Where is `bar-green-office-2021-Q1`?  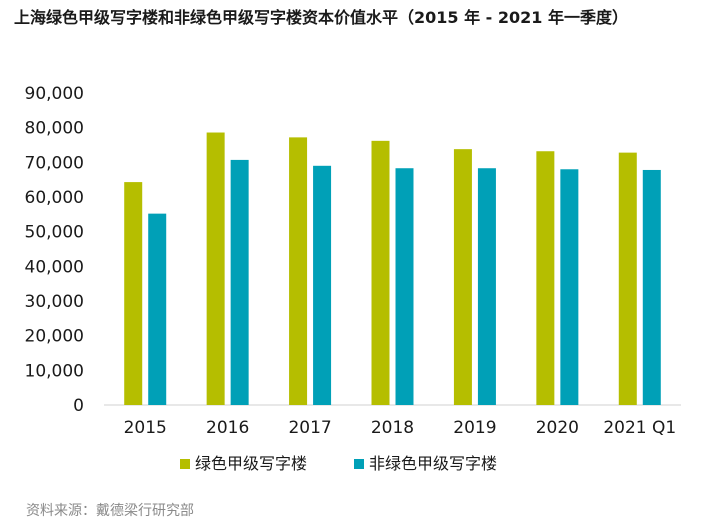
bar-green-office-2021-Q1 is located at coordinates (627, 278).